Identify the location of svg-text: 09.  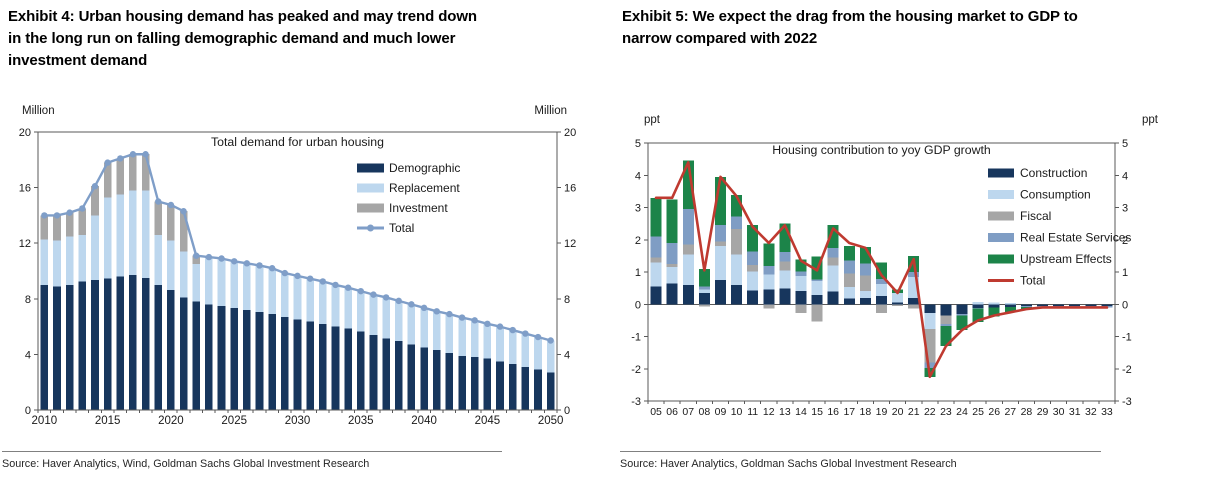
(721, 412).